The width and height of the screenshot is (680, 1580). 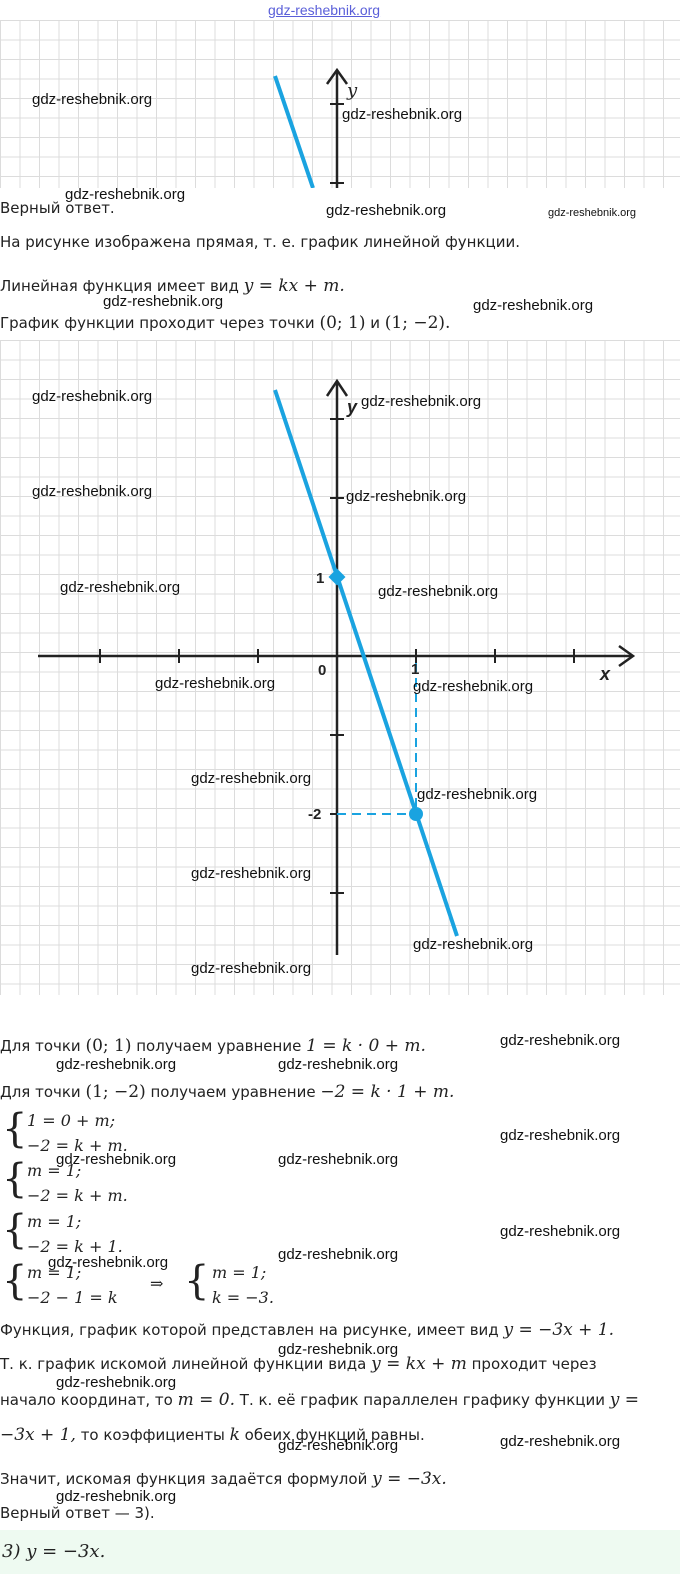 What do you see at coordinates (54, 1551) in the screenshot?
I see `answer-text: 3) y = −3x.` at bounding box center [54, 1551].